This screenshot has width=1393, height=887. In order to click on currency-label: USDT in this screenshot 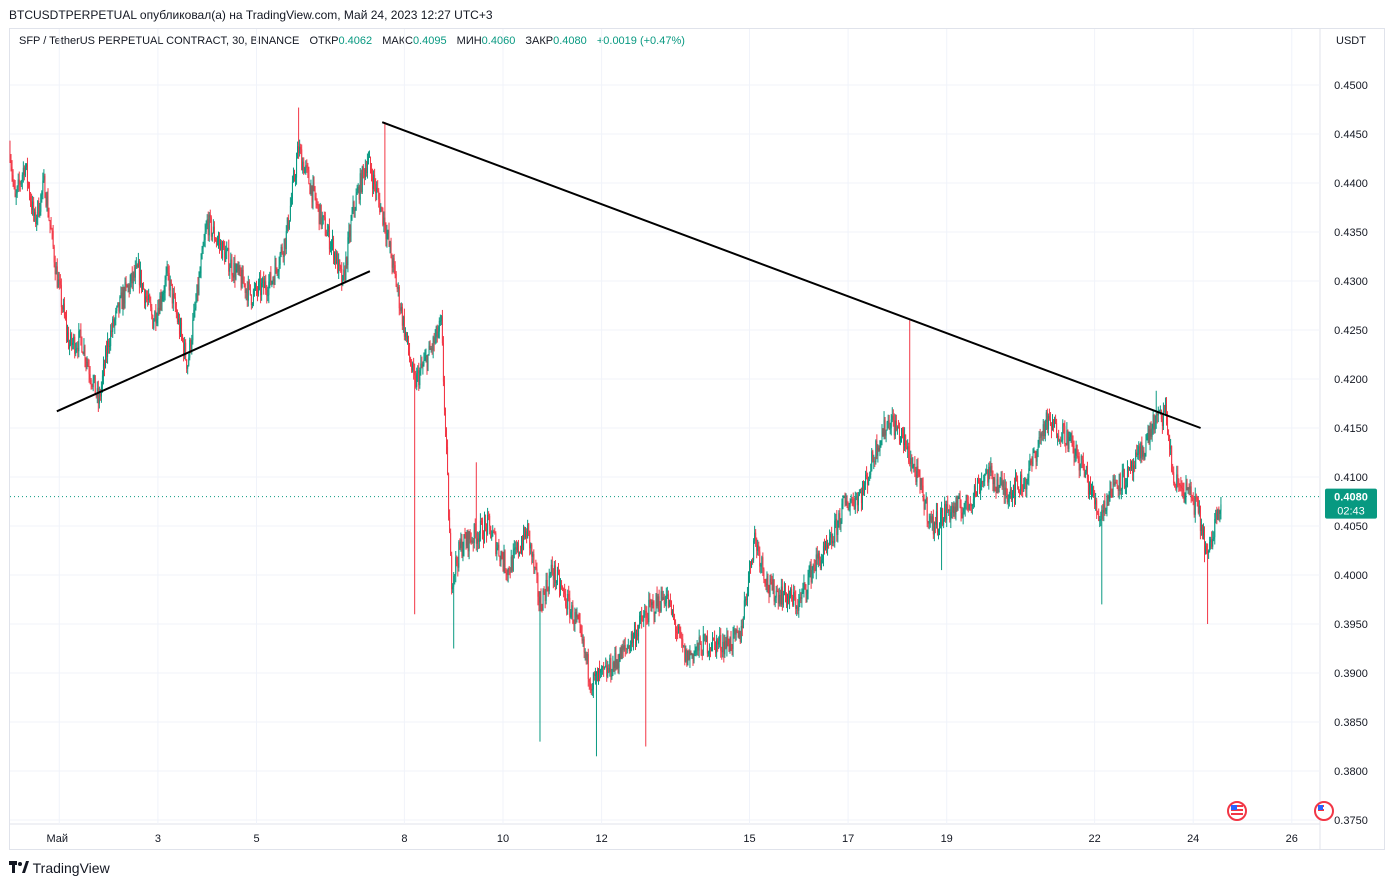, I will do `click(1351, 41)`.